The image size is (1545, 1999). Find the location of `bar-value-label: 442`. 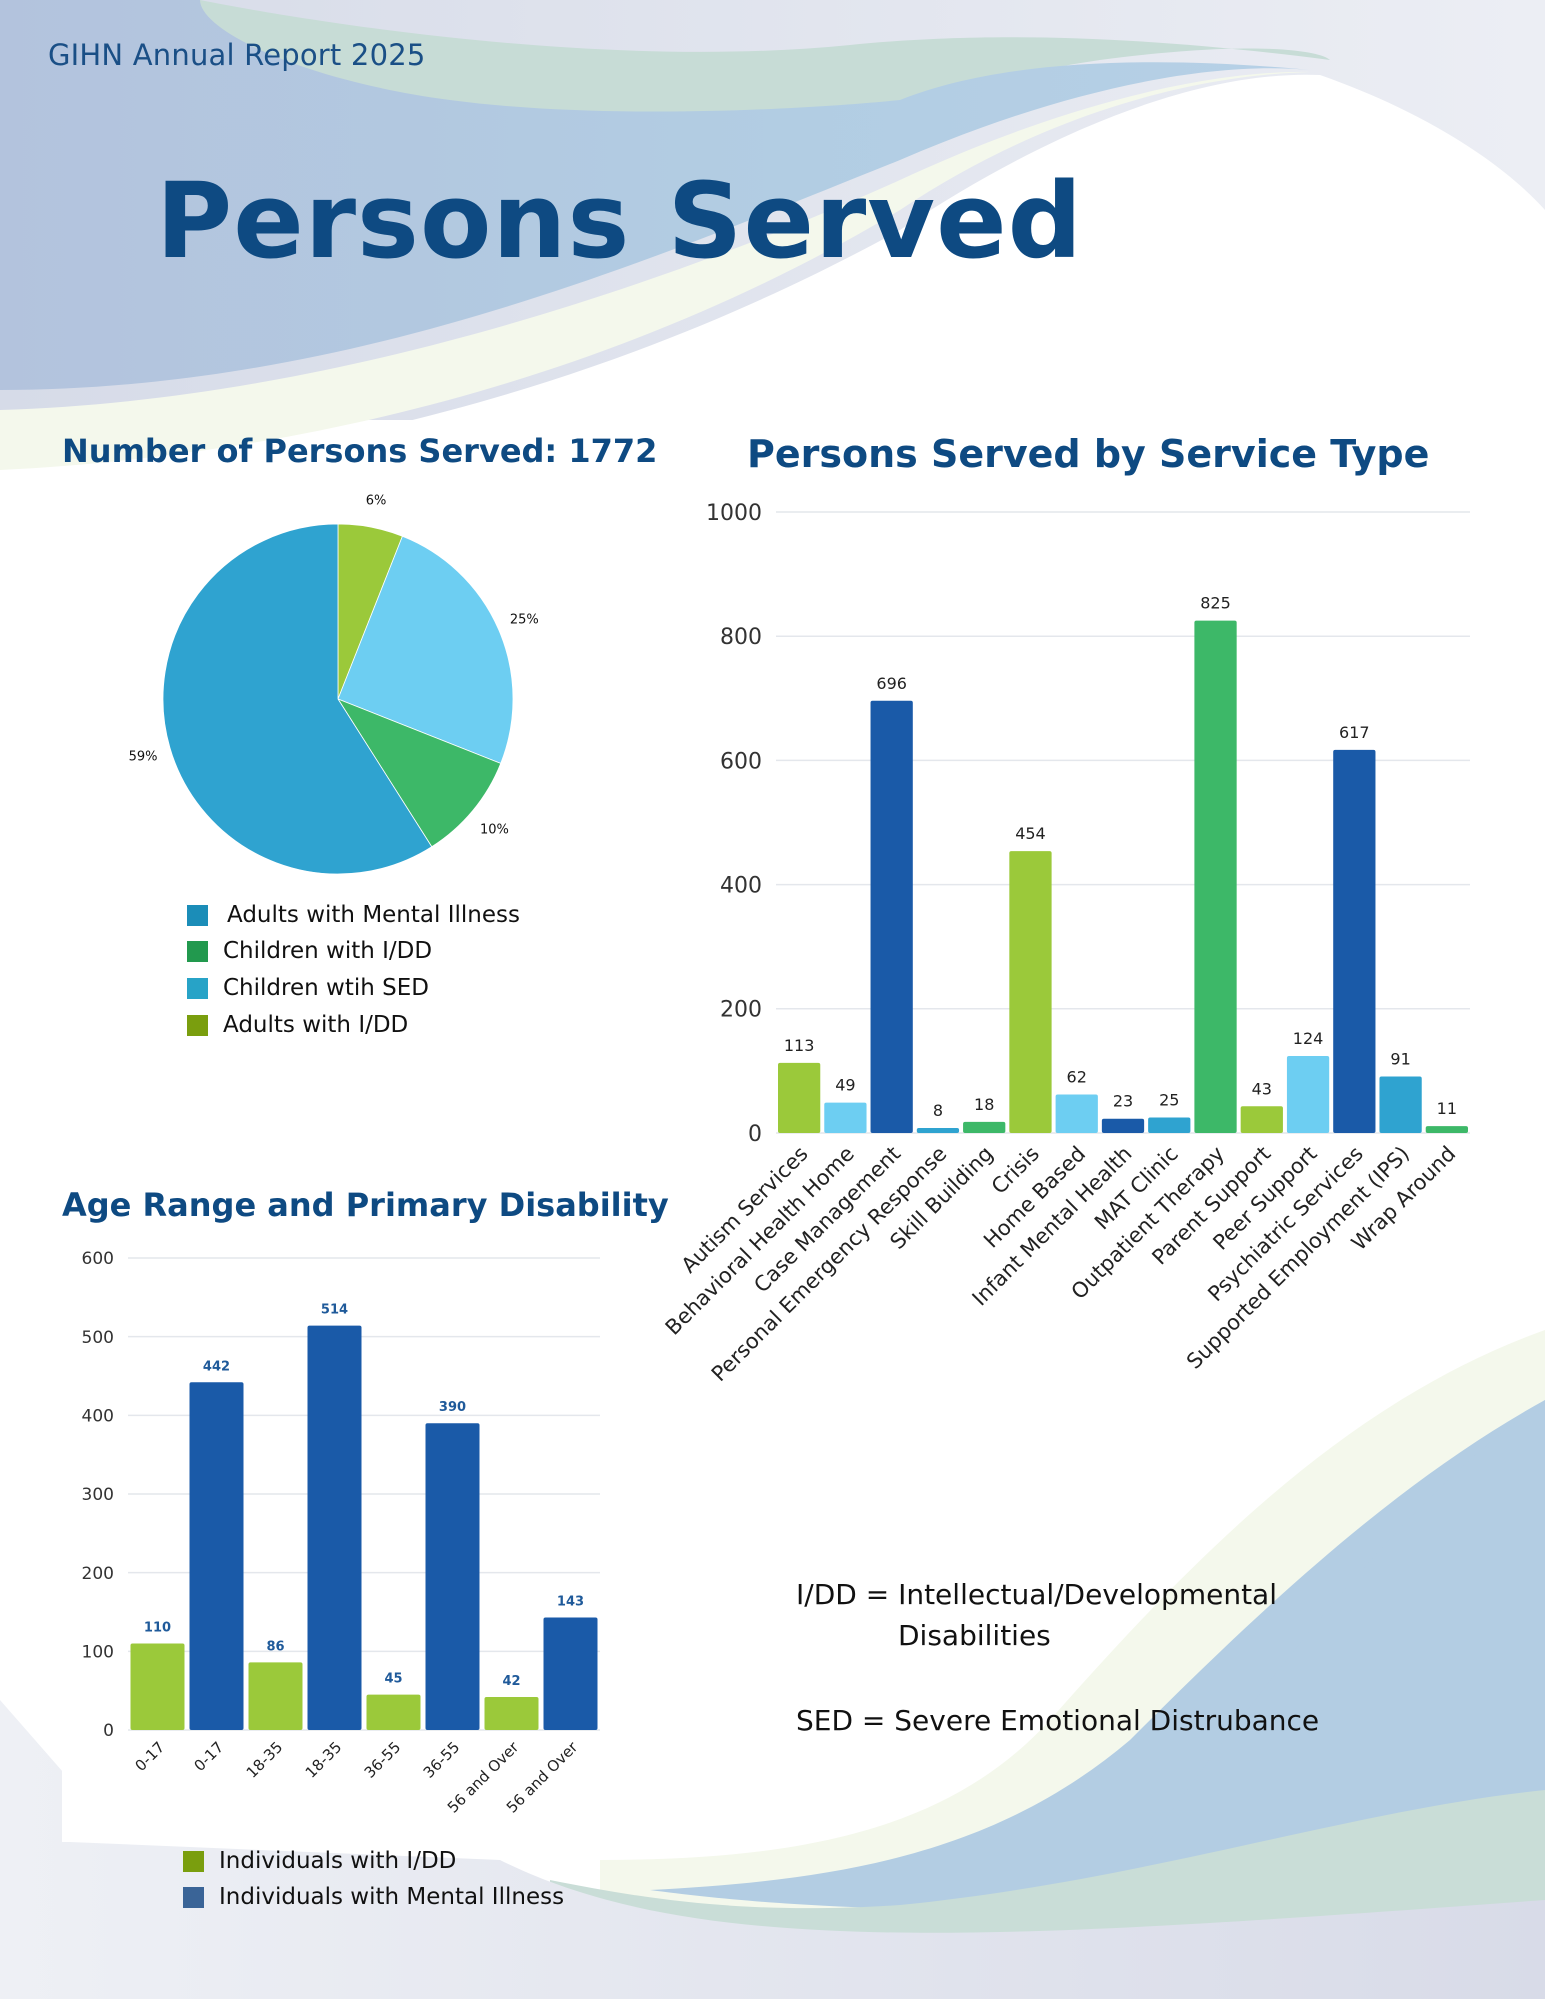

bar-value-label: 442 is located at coordinates (216, 1366).